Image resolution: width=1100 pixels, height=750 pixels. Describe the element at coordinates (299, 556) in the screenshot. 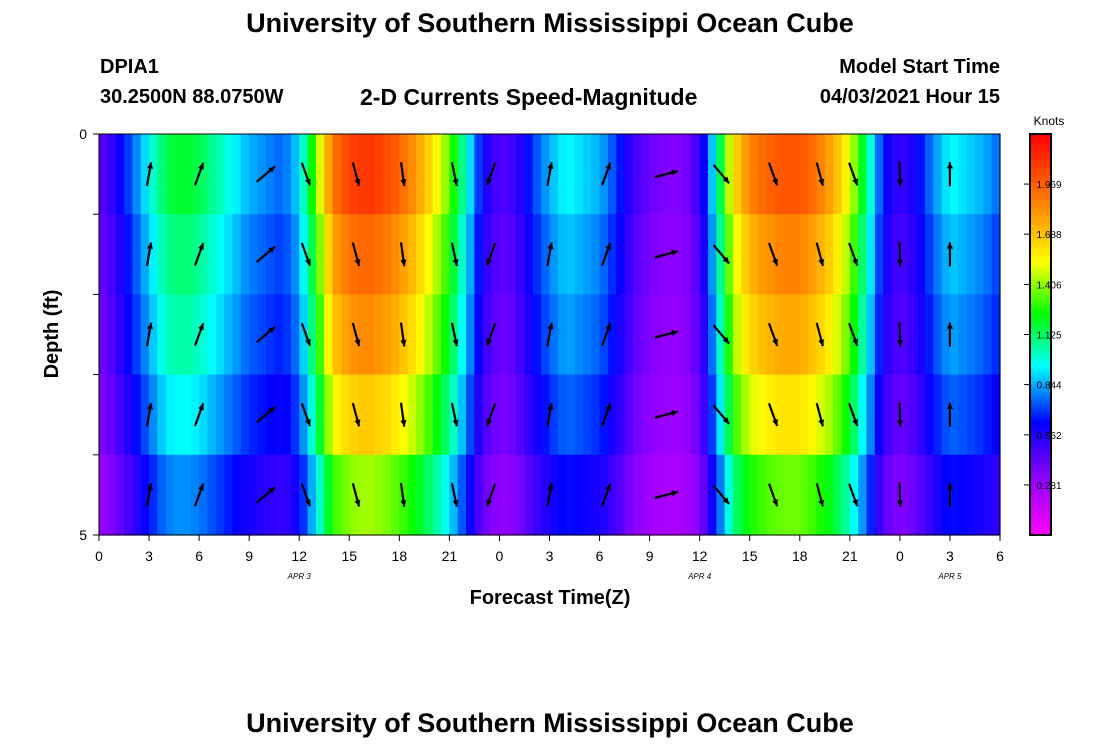

I see `x-tick-label: 12` at that location.